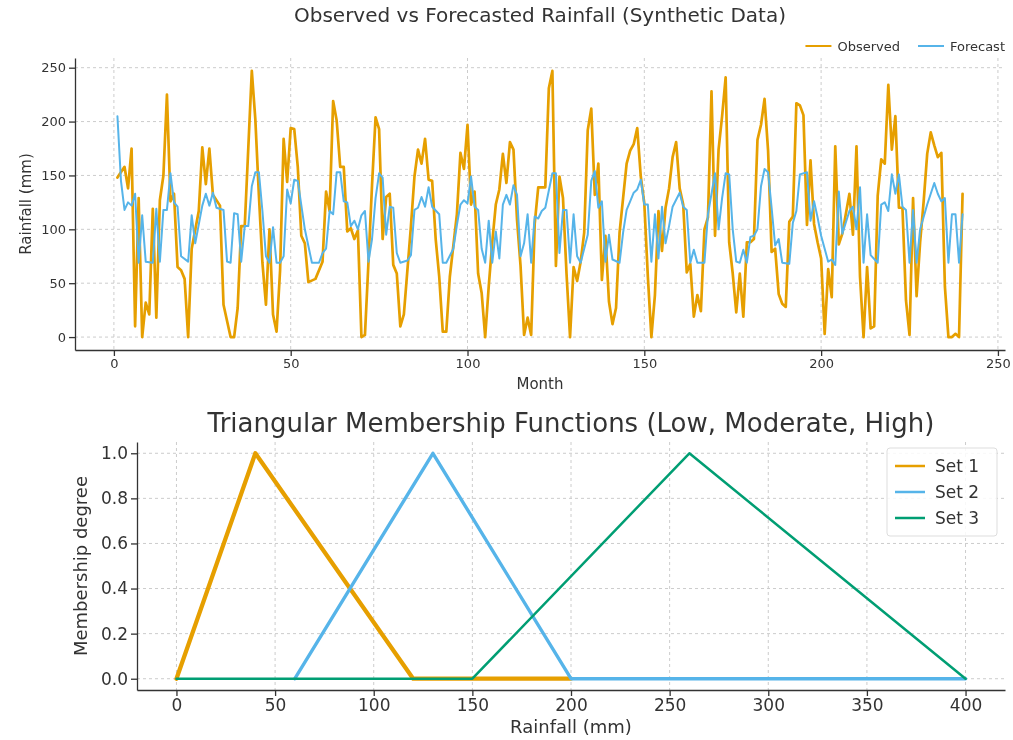  What do you see at coordinates (571, 726) in the screenshot?
I see `x-axis-title: Rainfall (mm)` at bounding box center [571, 726].